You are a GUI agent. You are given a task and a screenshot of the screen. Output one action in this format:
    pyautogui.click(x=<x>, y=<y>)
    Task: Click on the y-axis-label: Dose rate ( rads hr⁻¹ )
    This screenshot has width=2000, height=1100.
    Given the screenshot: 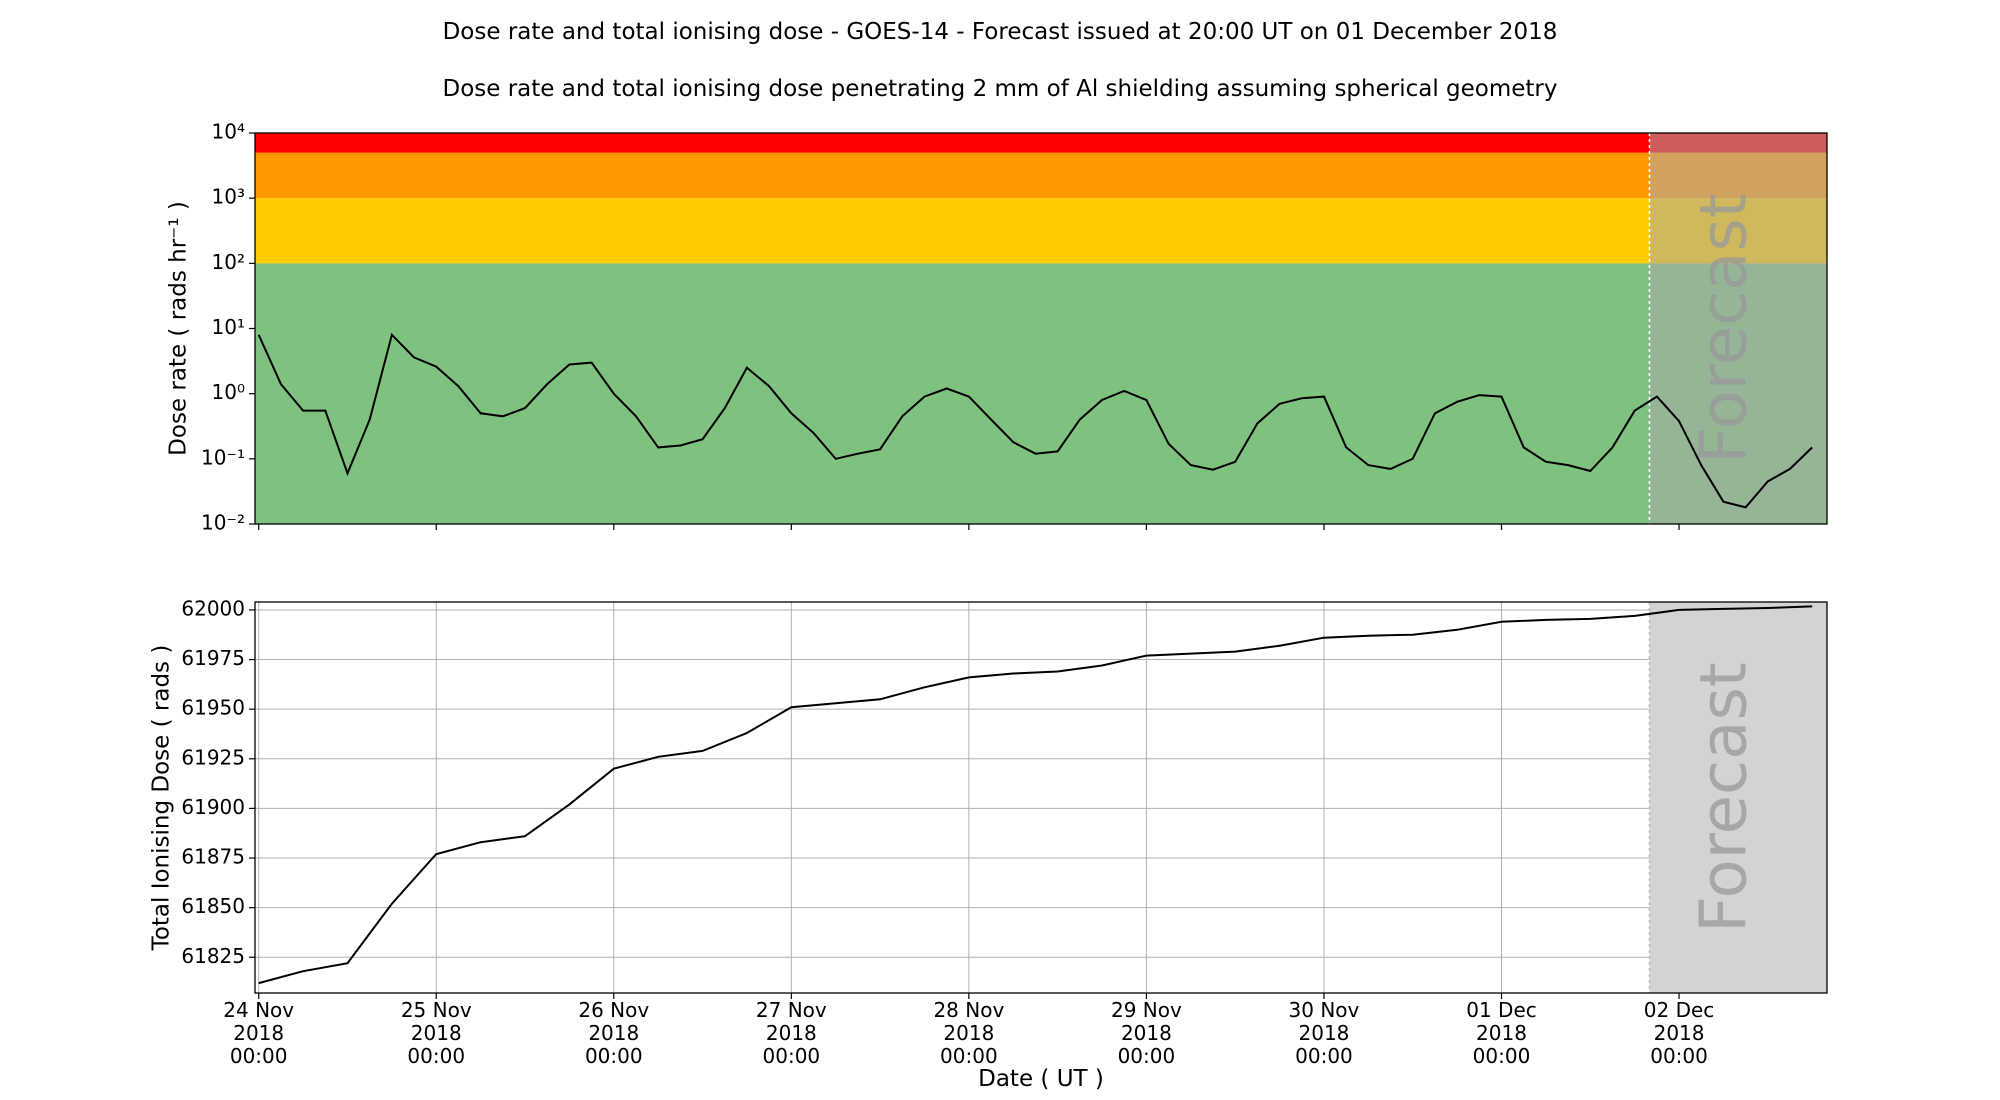 What is the action you would take?
    pyautogui.click(x=179, y=328)
    